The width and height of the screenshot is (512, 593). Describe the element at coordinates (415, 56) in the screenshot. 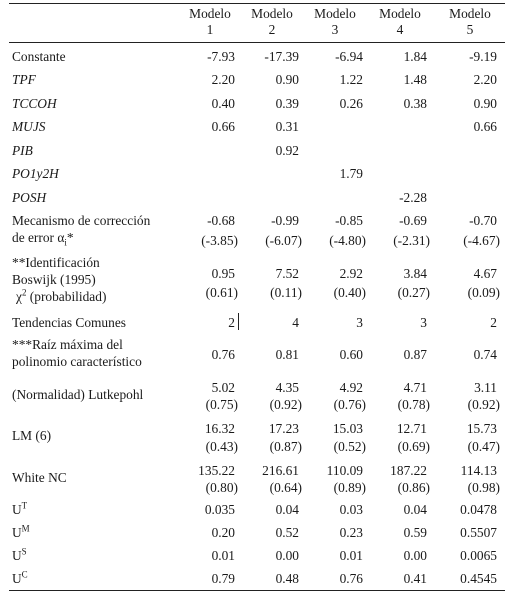

I see `cell: 1.84` at that location.